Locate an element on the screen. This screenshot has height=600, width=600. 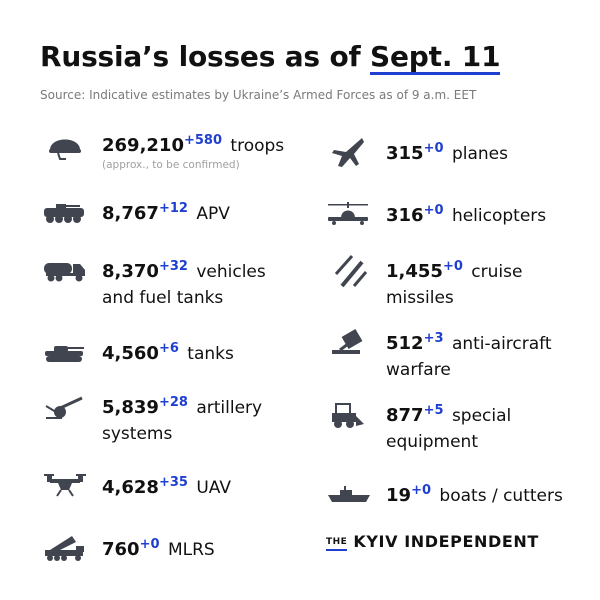
page-title: Russia’s losses as of Sept. 11 is located at coordinates (270, 57).